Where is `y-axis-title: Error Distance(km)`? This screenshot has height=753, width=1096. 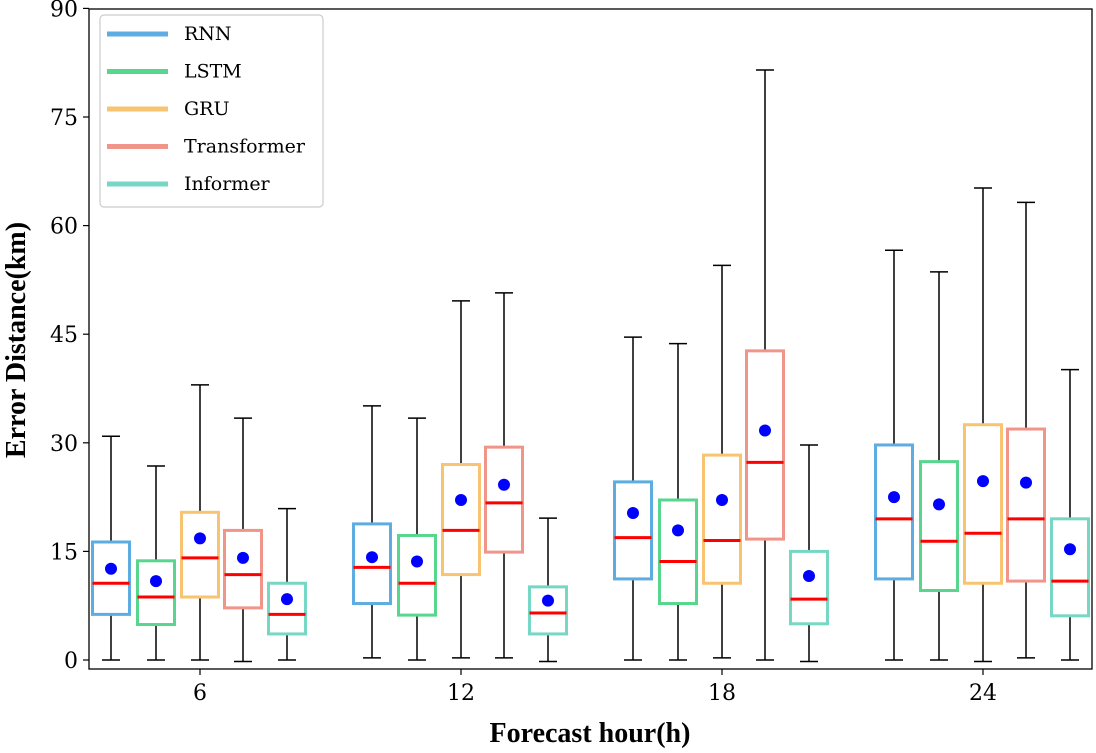
y-axis-title: Error Distance(km) is located at coordinates (16, 340).